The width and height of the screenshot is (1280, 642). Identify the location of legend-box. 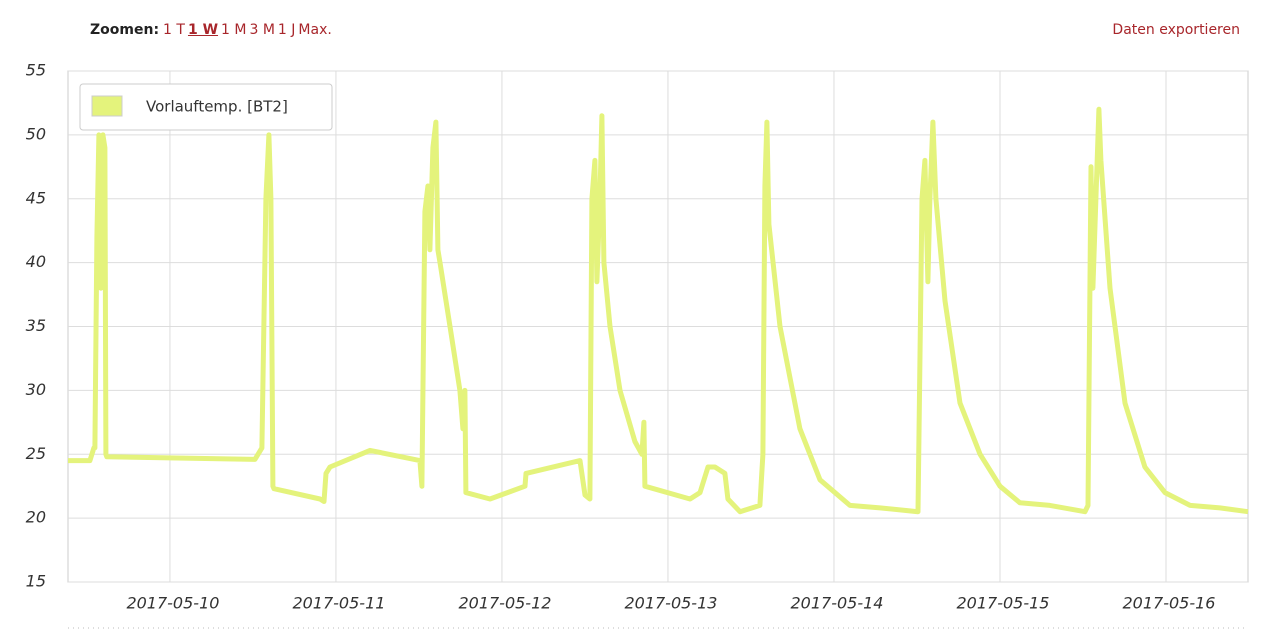
(206, 107).